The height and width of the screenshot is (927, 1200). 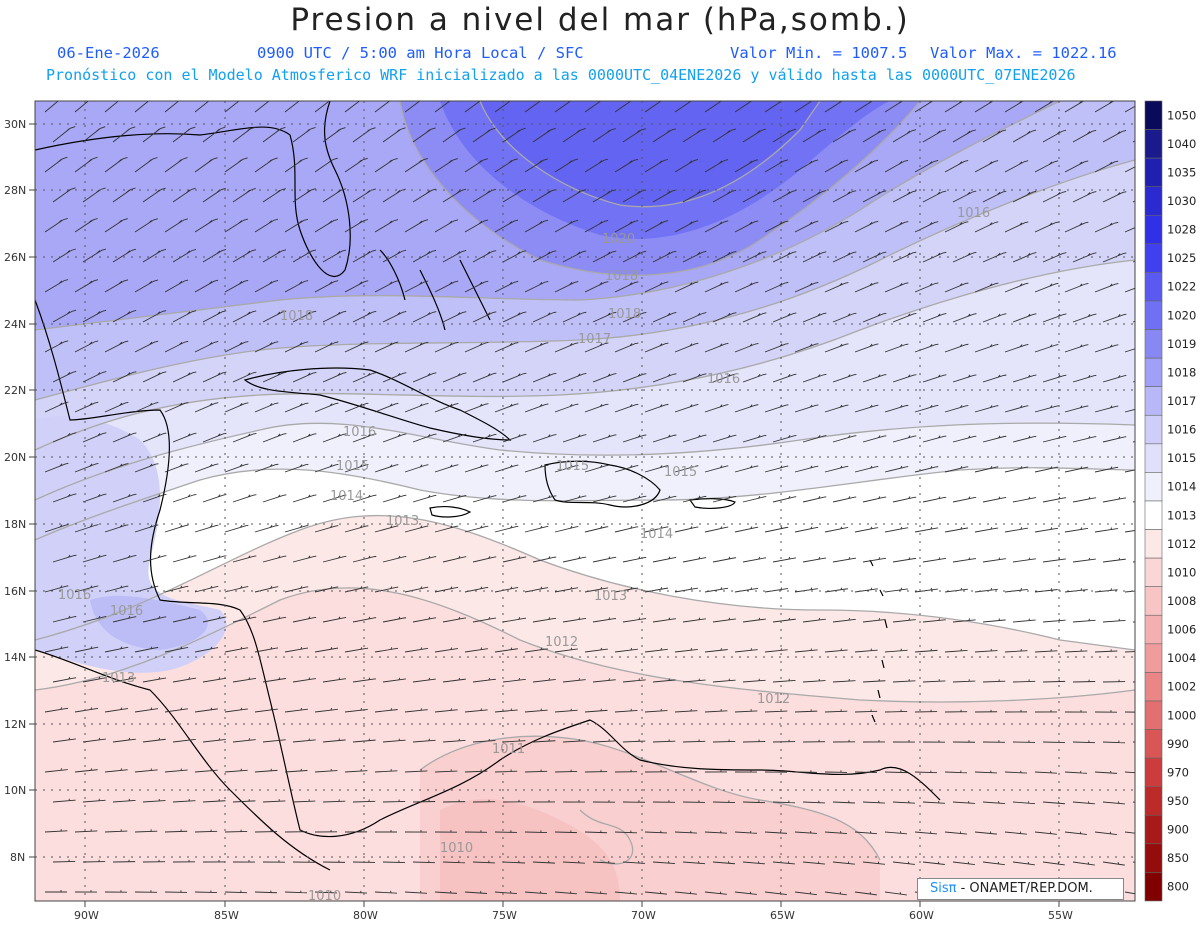 What do you see at coordinates (1181, 544) in the screenshot?
I see `colorbar-label: 1012` at bounding box center [1181, 544].